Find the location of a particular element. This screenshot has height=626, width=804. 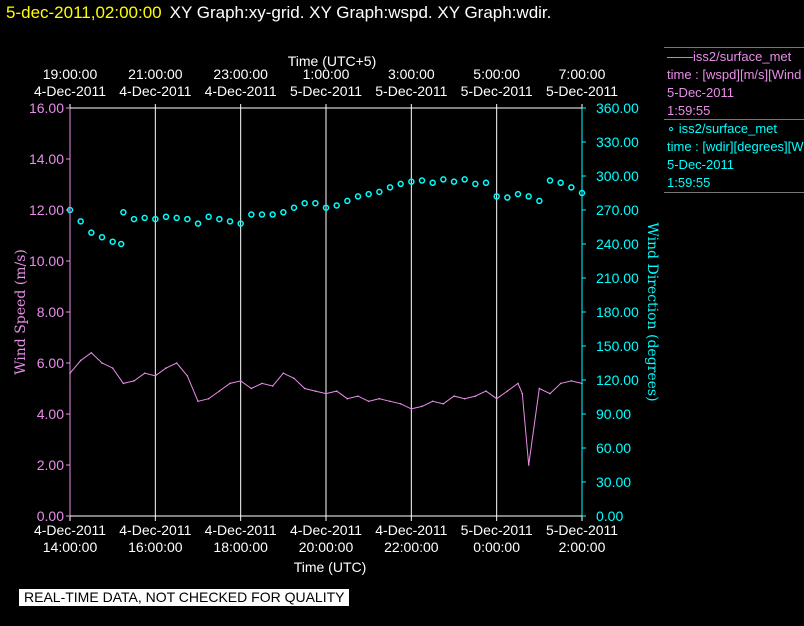

y-left-tick-label: 8.00 is located at coordinates (50, 312).